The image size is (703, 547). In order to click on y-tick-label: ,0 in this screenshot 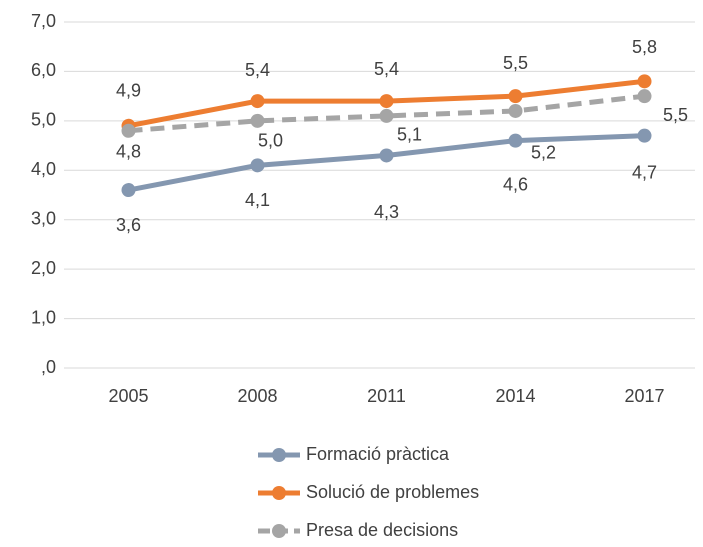, I will do `click(48, 367)`.